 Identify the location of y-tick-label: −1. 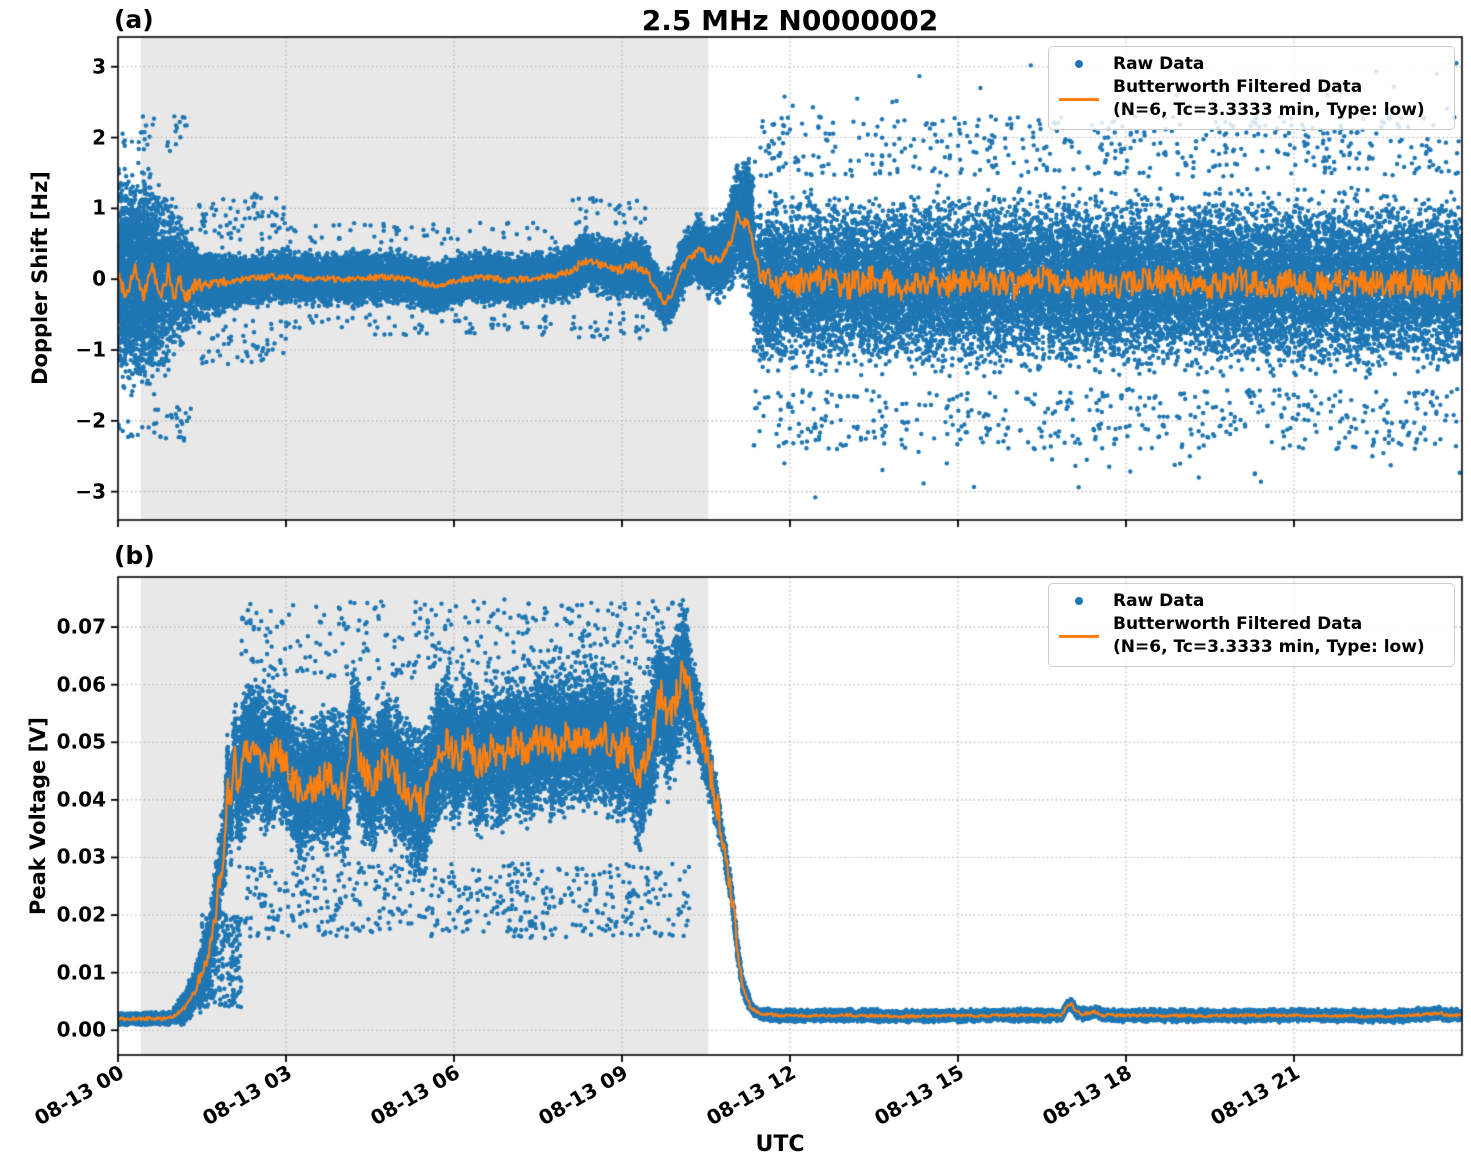
(90, 349).